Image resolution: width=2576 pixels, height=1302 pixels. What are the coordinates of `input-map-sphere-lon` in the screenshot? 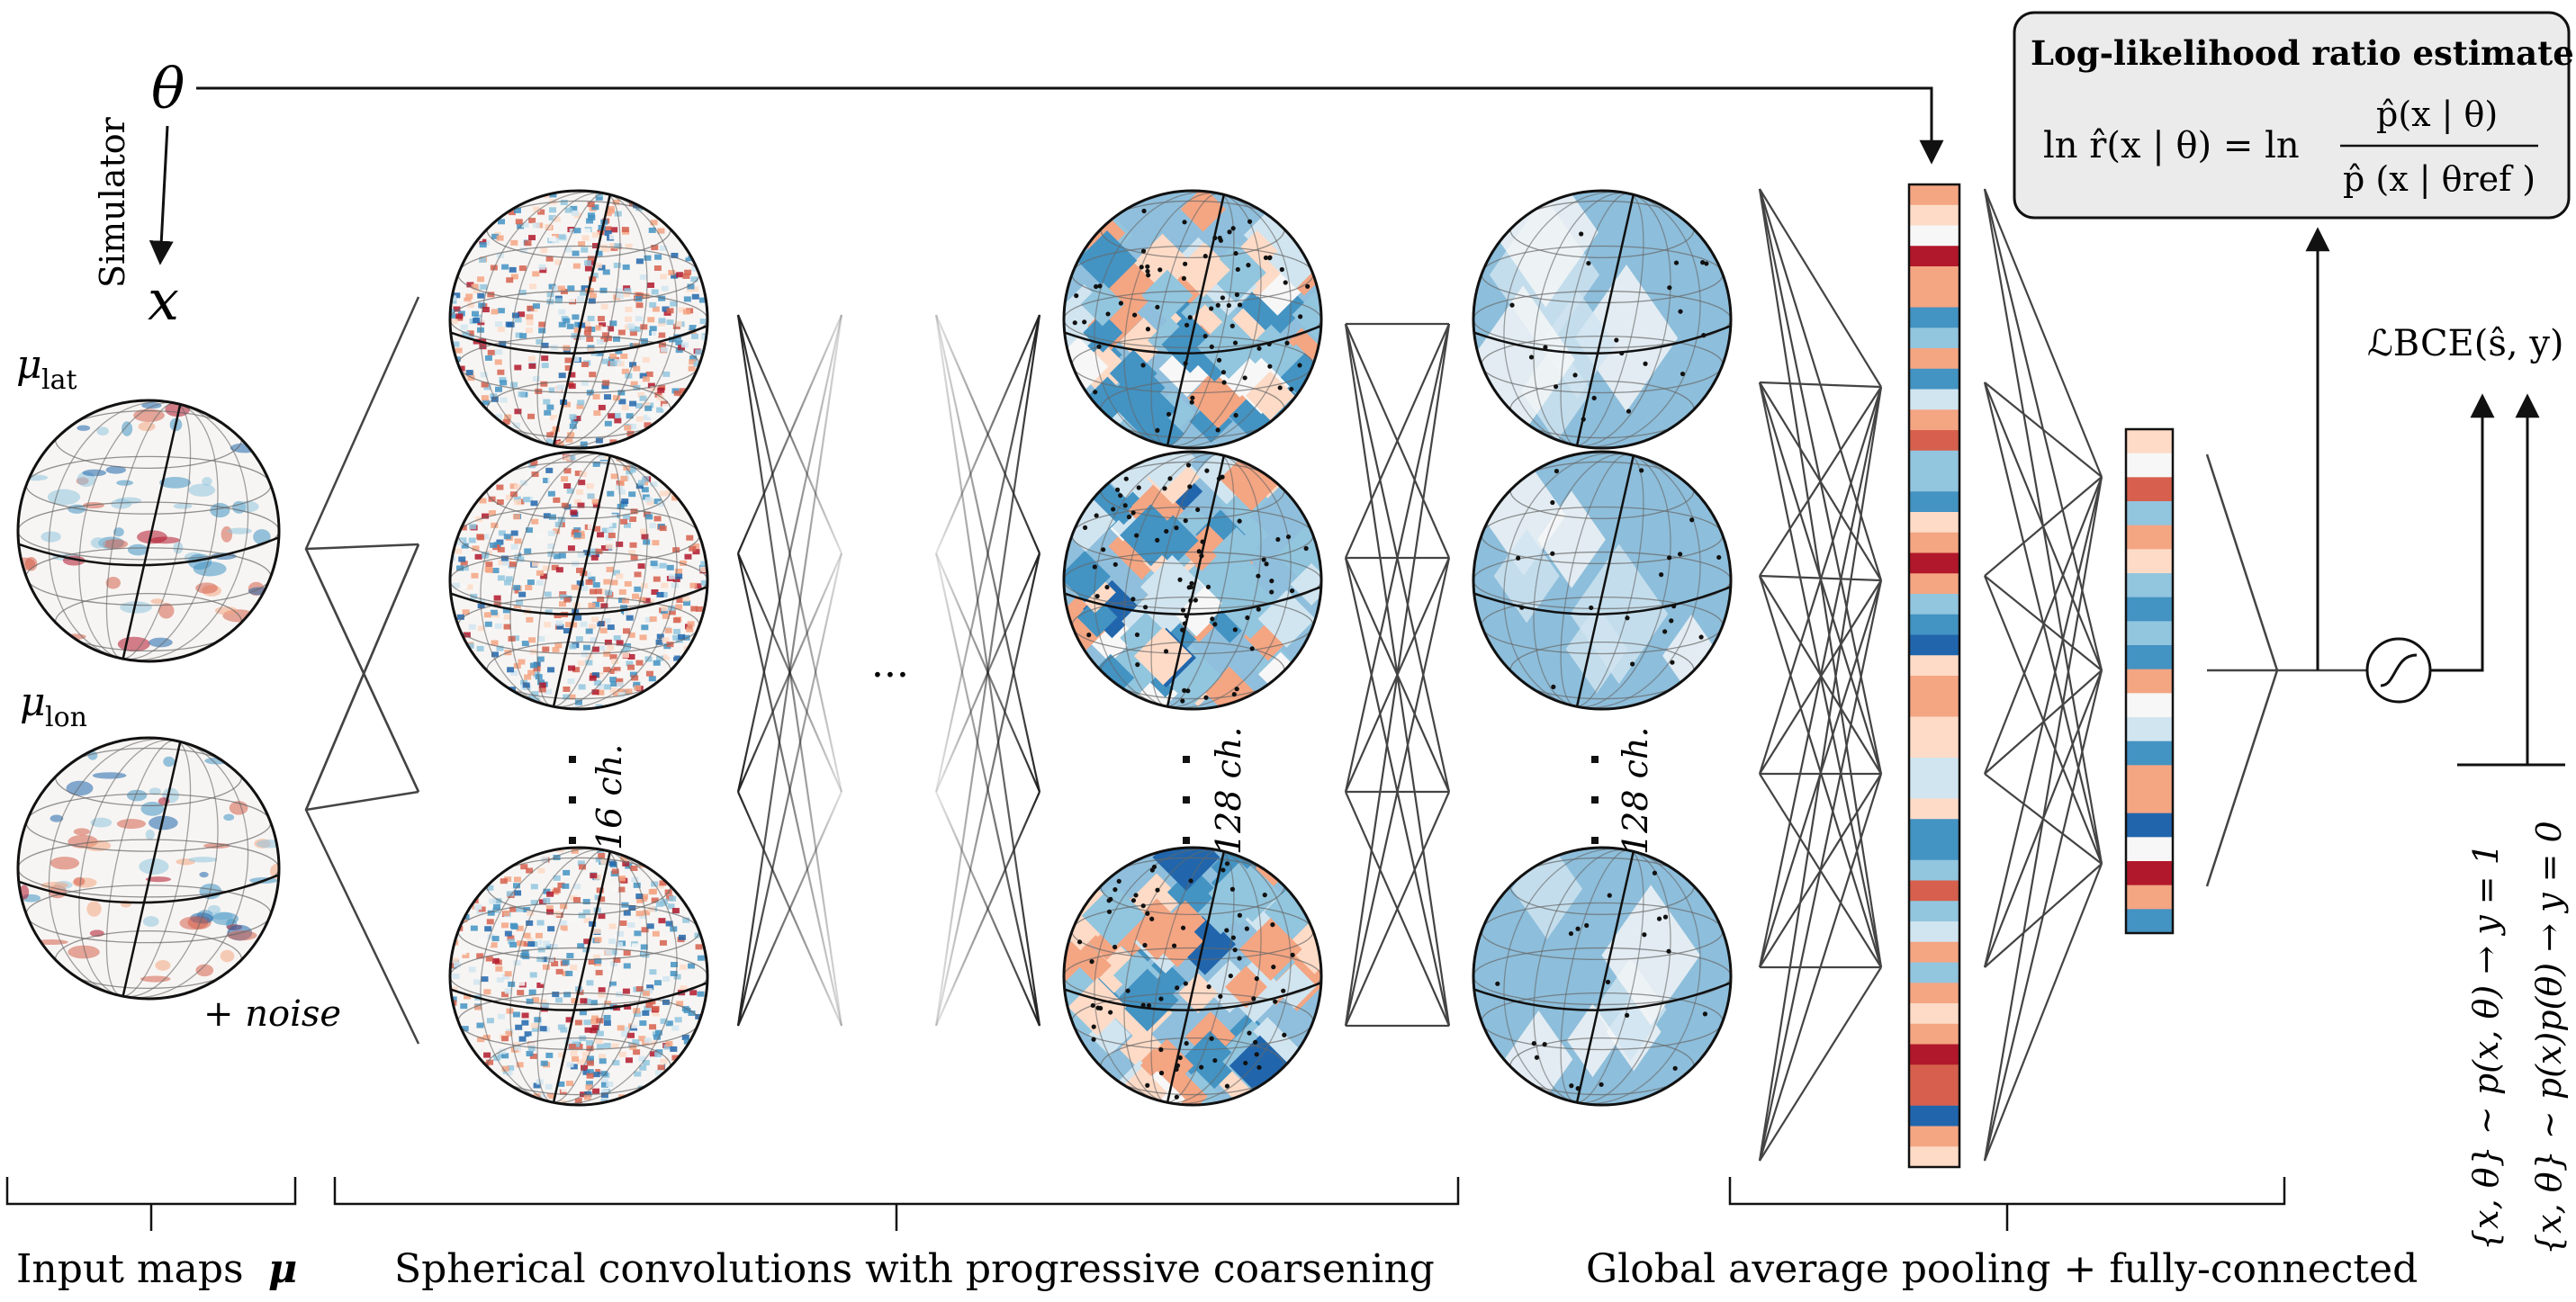 It's located at (148, 869).